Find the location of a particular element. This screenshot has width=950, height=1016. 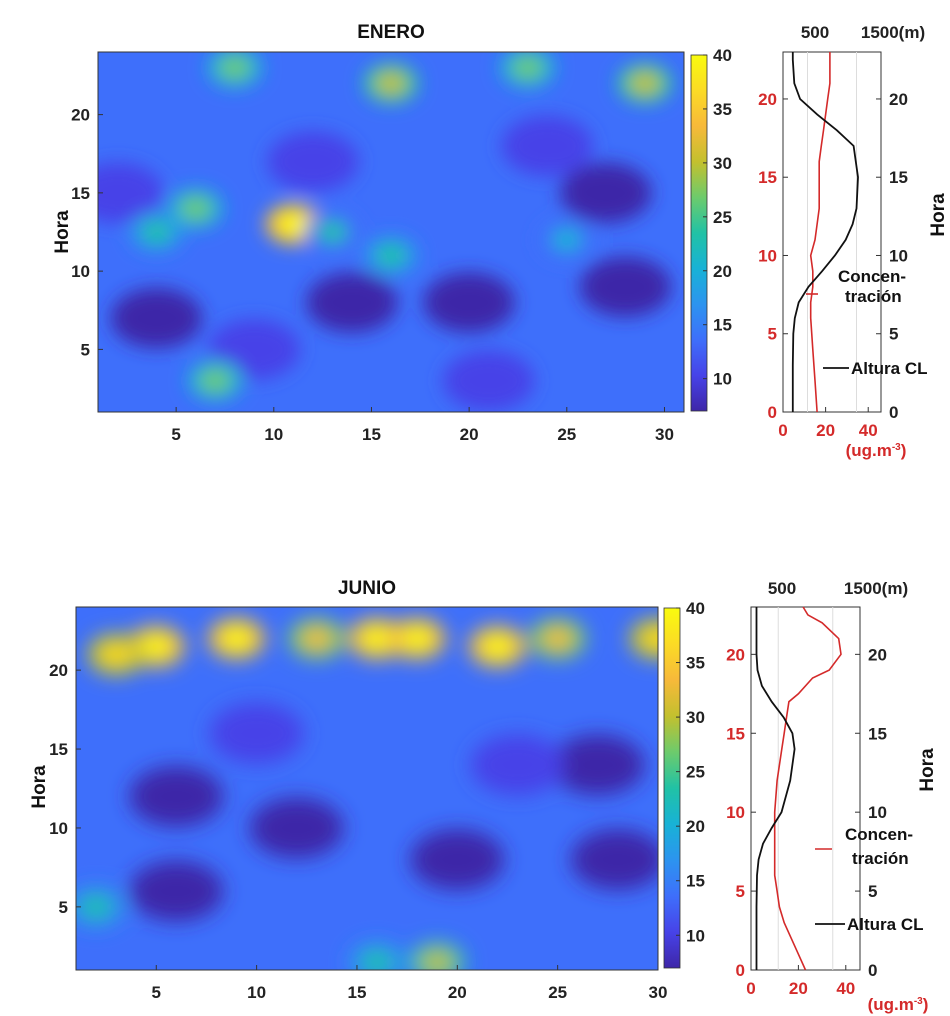

enero-right-ylabel: Hora is located at coordinates (938, 215).